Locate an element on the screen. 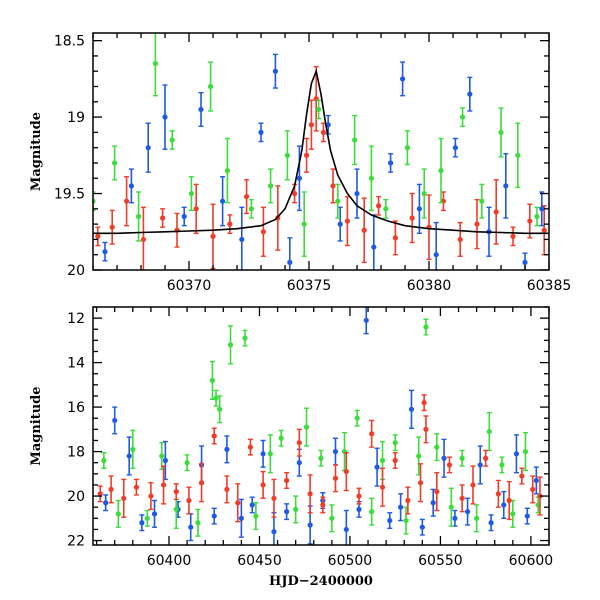 Image resolution: width=600 pixels, height=600 pixels. y-tick-label: 16 is located at coordinates (76, 408).